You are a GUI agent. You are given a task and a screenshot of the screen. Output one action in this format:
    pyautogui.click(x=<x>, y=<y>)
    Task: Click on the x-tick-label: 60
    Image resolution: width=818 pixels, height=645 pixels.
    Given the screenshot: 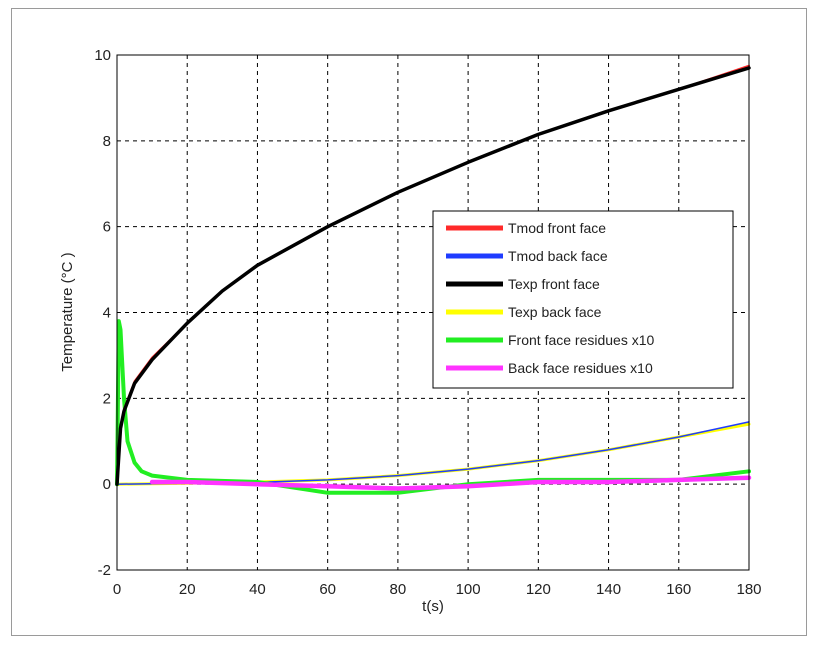 What is the action you would take?
    pyautogui.click(x=327, y=589)
    